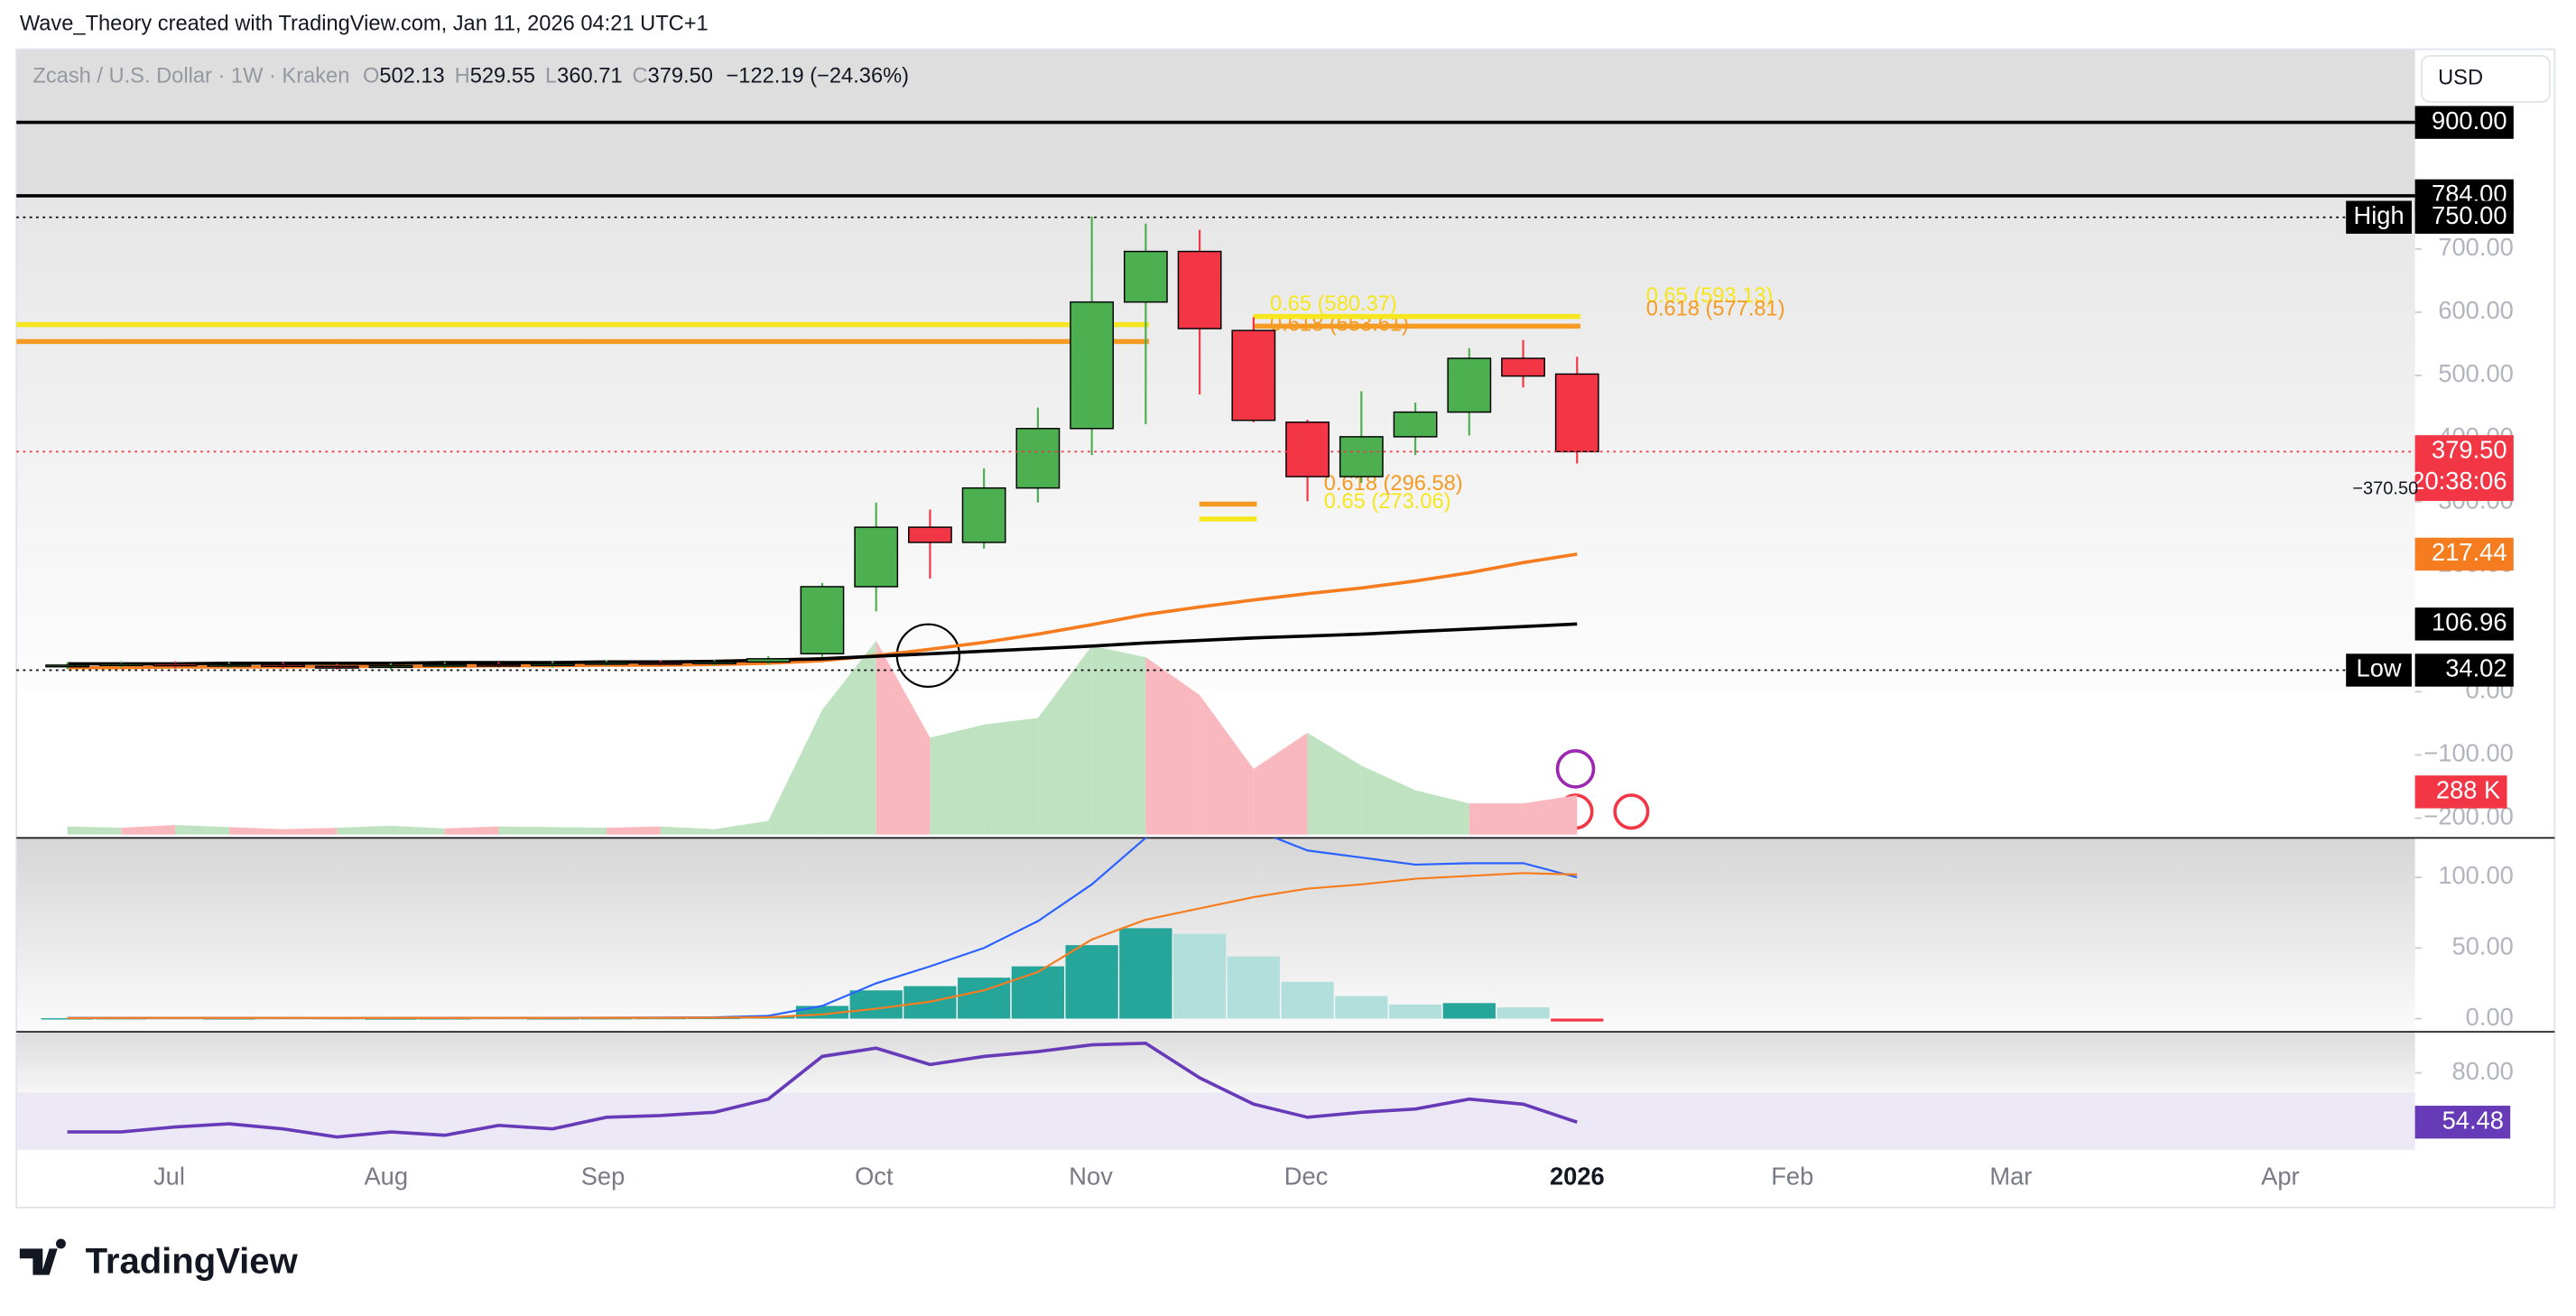  Describe the element at coordinates (2483, 945) in the screenshot. I see `macd-tick-label: 50.00` at that location.